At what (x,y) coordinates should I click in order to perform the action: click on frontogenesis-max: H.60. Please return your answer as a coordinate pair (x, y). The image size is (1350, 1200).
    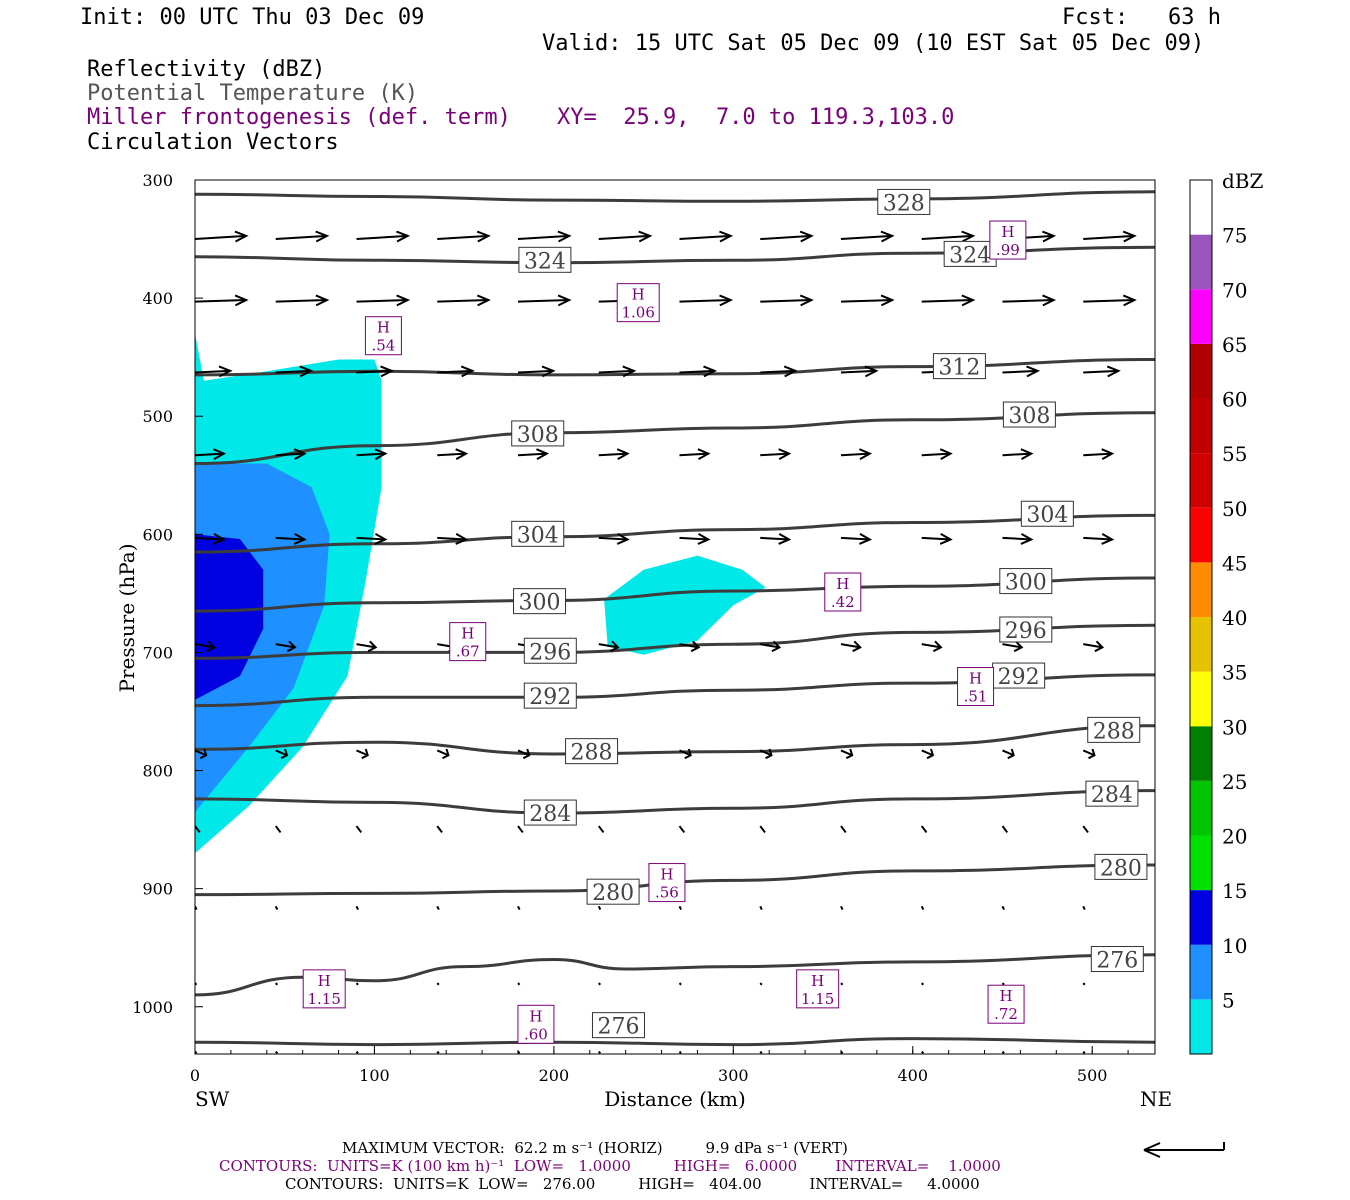
    Looking at the image, I should click on (536, 1024).